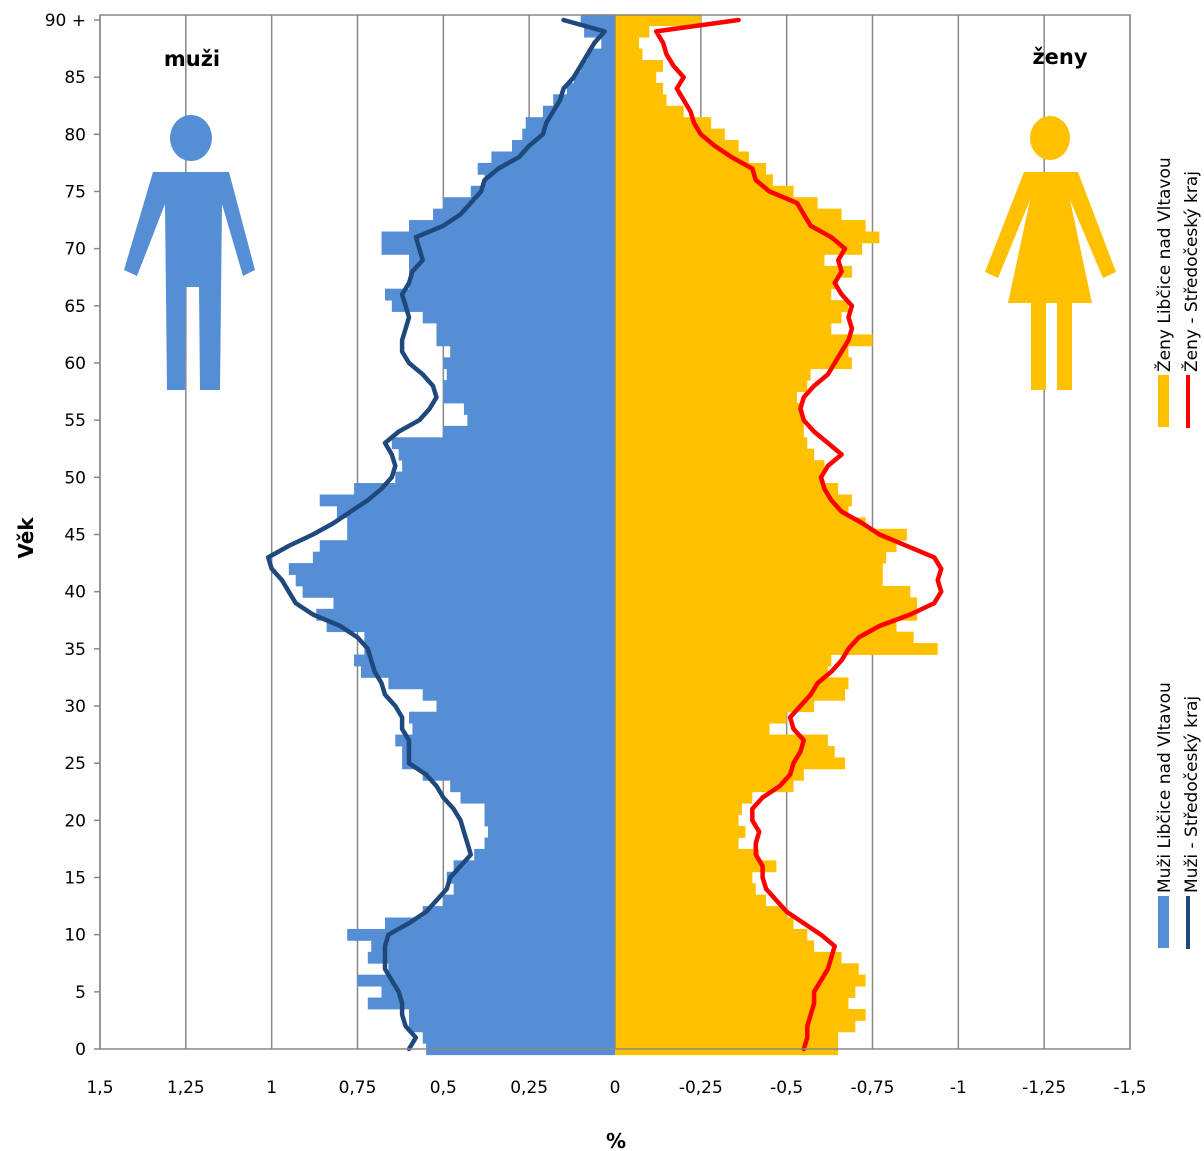 This screenshot has width=1204, height=1151. Describe the element at coordinates (1059, 57) in the screenshot. I see `female-label: ženy` at that location.